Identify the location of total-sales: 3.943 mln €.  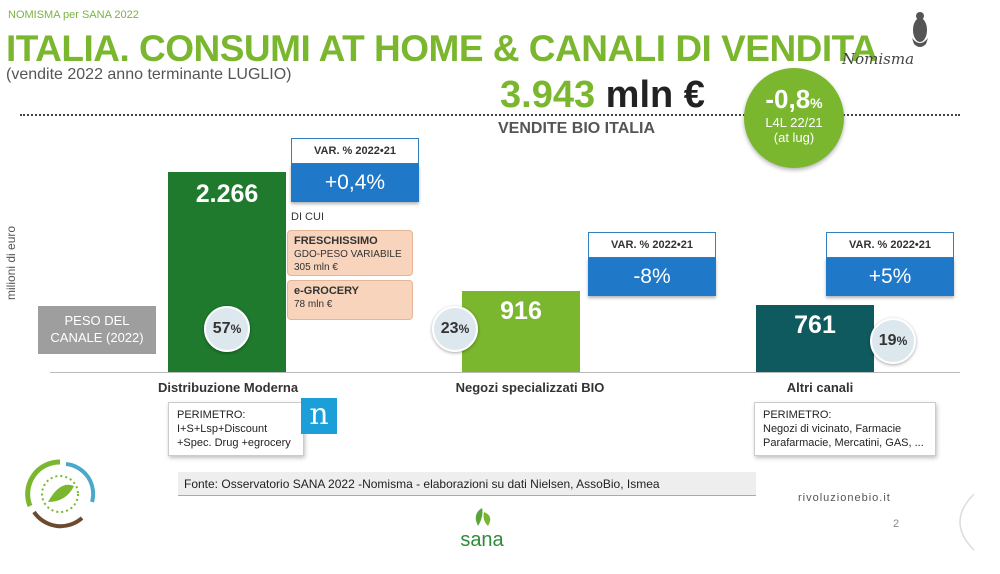
(602, 95).